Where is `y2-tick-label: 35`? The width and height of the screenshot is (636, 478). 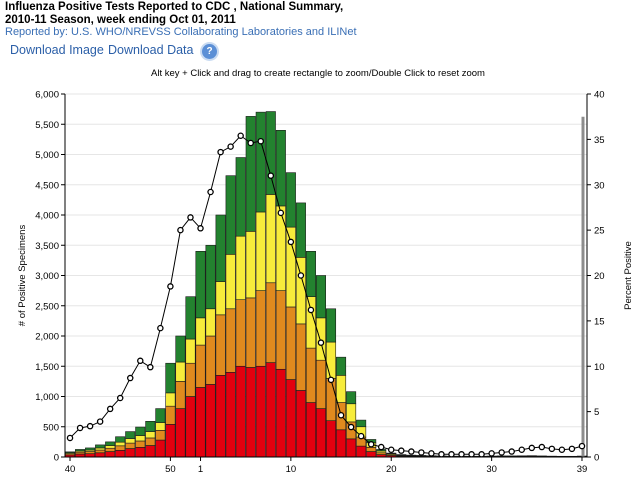 y2-tick-label: 35 is located at coordinates (599, 140).